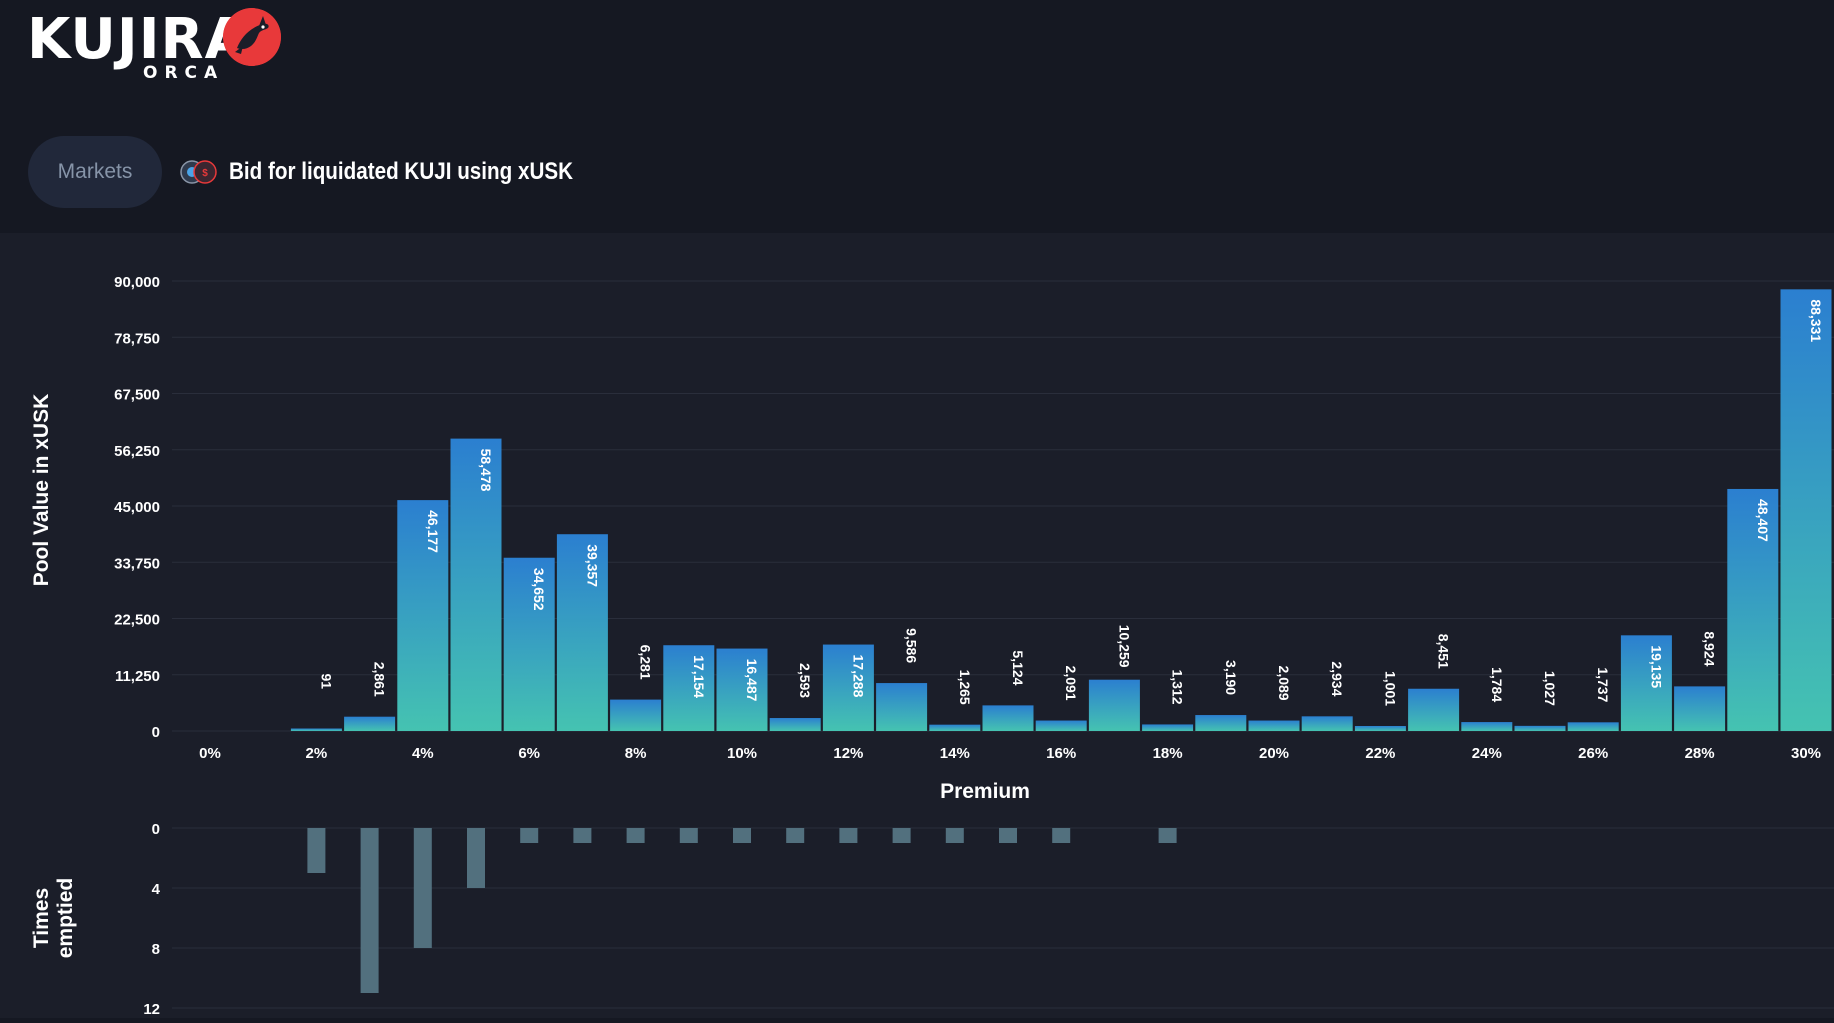 This screenshot has height=1023, width=1834. What do you see at coordinates (1018, 667) in the screenshot?
I see `bar-value-label: 5,124` at bounding box center [1018, 667].